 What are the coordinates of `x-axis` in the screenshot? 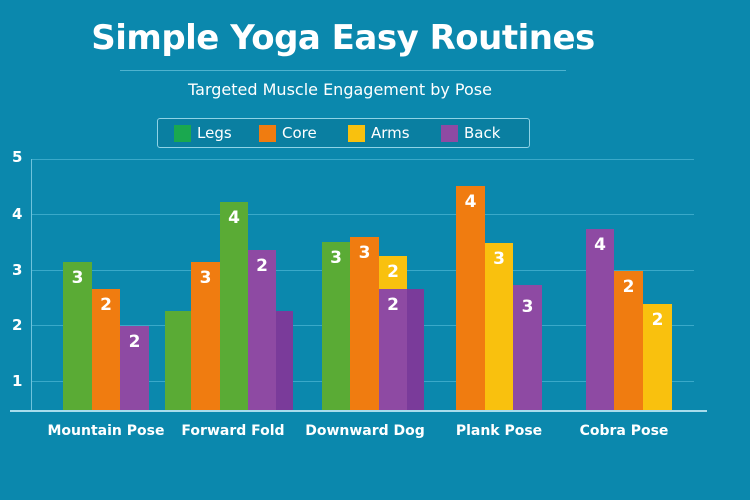 It's located at (358, 411).